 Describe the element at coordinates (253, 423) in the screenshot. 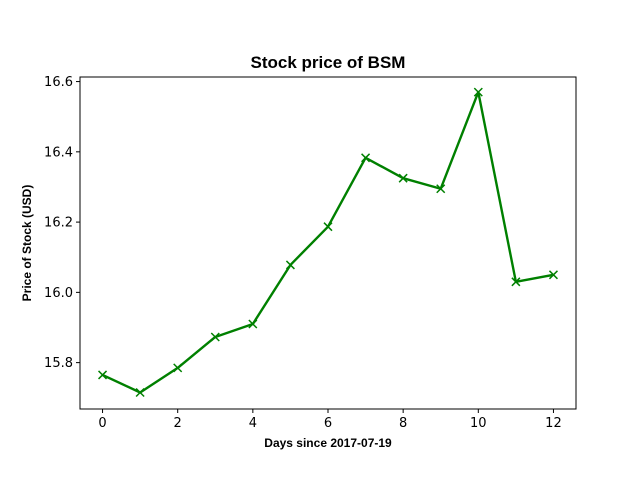

I see `x-tick-label: 4` at that location.